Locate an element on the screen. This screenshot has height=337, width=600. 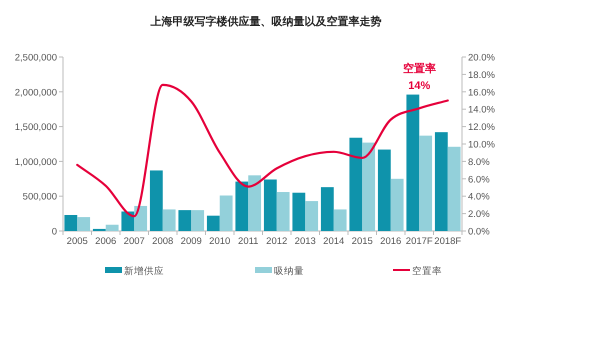
annotation: 14% is located at coordinates (419, 86).